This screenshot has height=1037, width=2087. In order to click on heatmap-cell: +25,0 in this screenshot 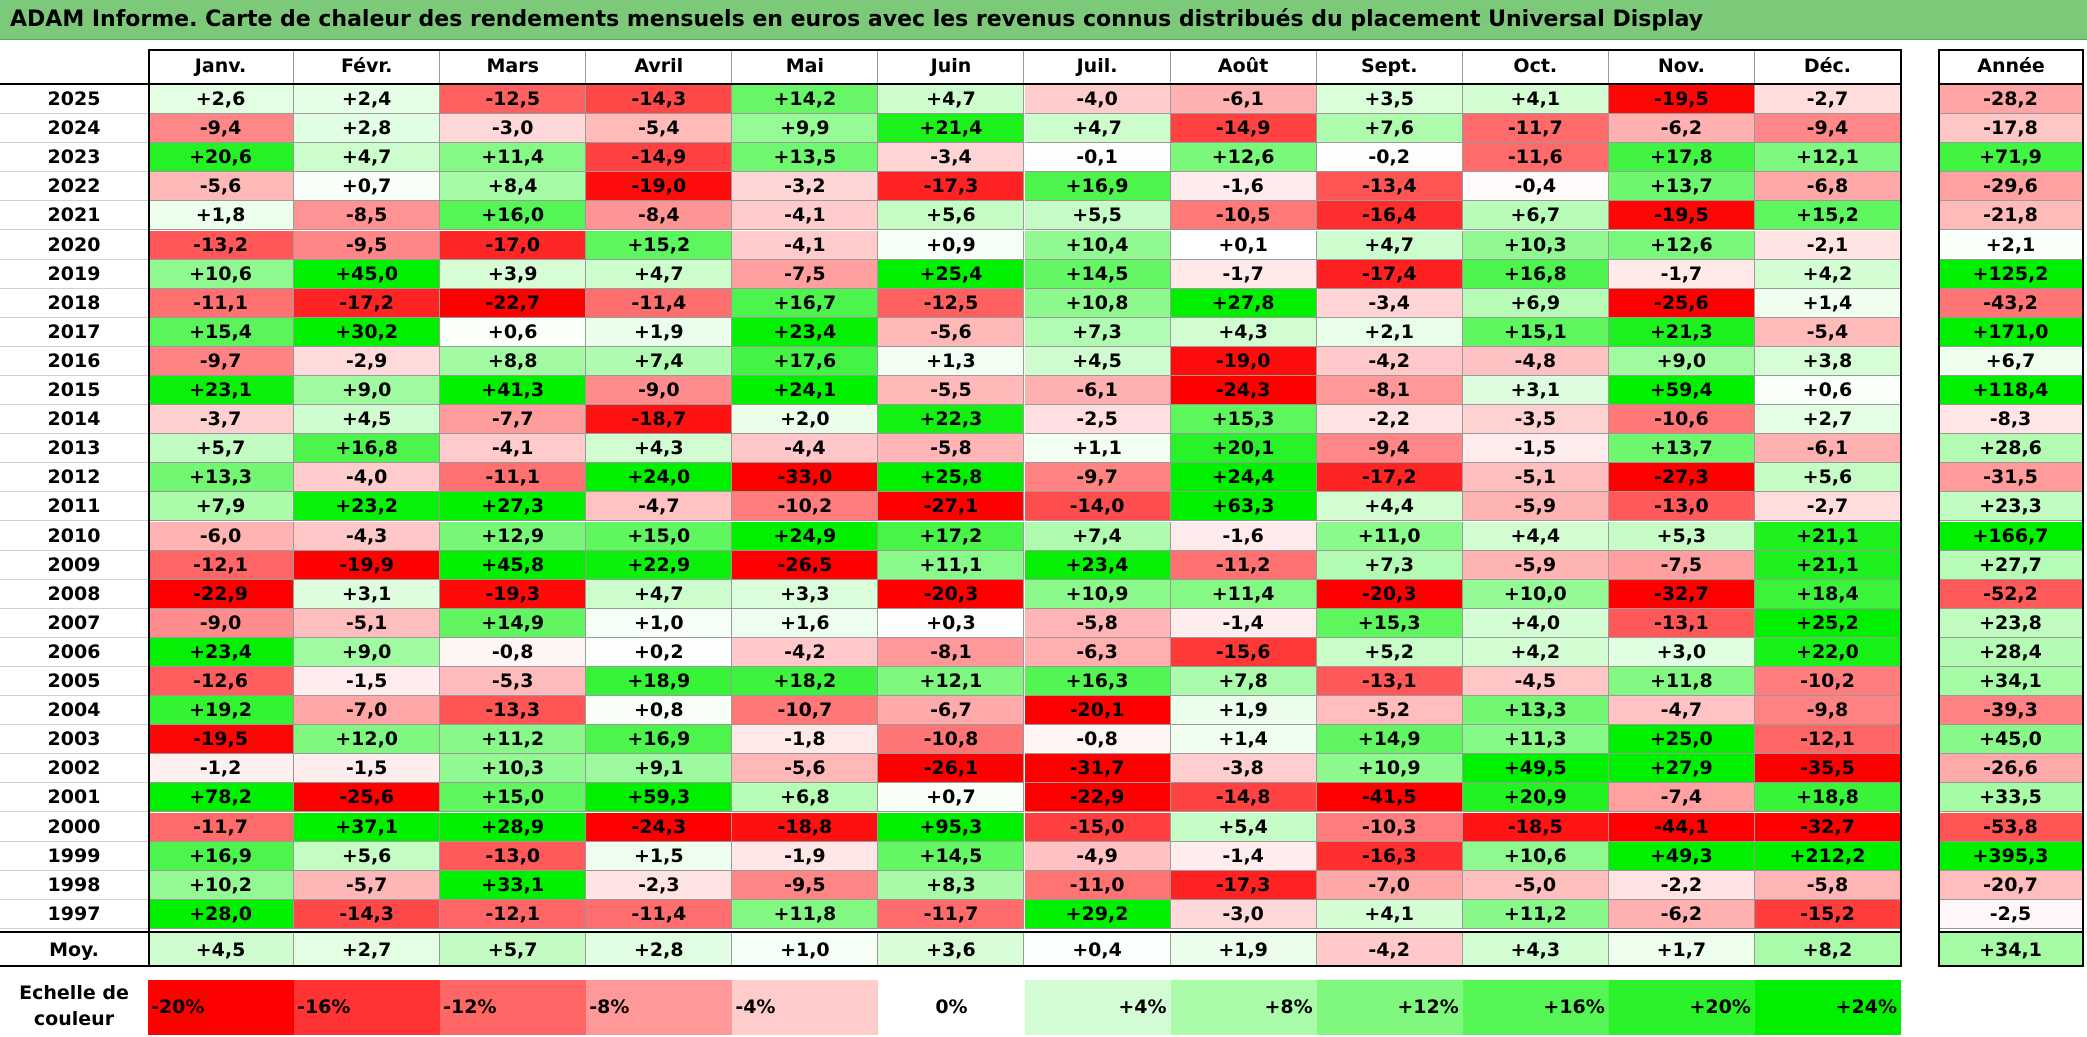, I will do `click(1681, 740)`.